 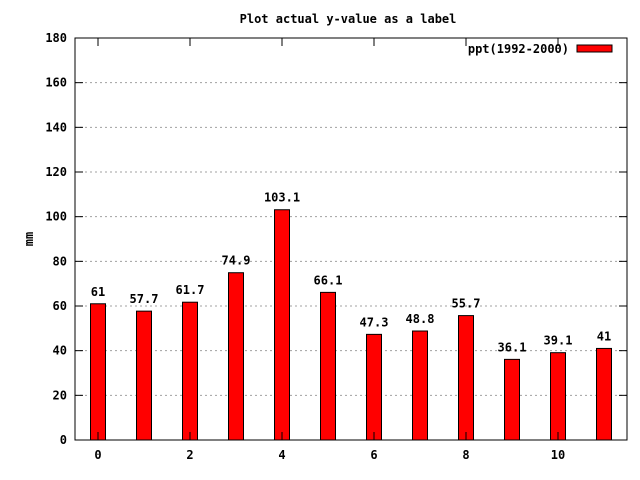 What do you see at coordinates (373, 455) in the screenshot?
I see `x-tick-label: 6` at bounding box center [373, 455].